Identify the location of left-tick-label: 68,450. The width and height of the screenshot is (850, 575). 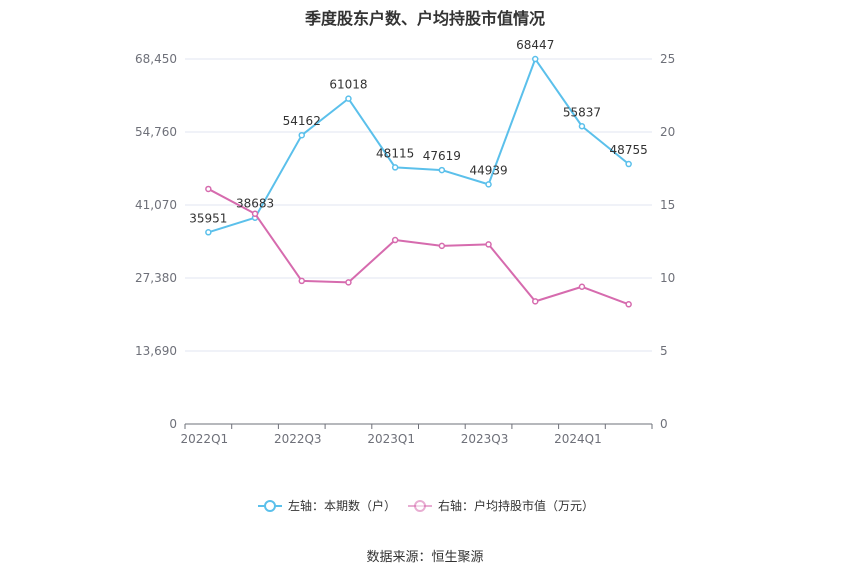
(156, 59).